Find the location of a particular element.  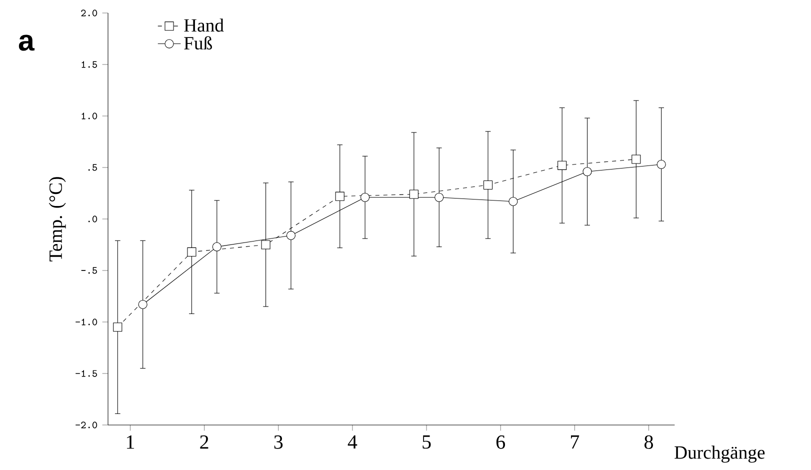

x-tick-label: 6 is located at coordinates (501, 442).